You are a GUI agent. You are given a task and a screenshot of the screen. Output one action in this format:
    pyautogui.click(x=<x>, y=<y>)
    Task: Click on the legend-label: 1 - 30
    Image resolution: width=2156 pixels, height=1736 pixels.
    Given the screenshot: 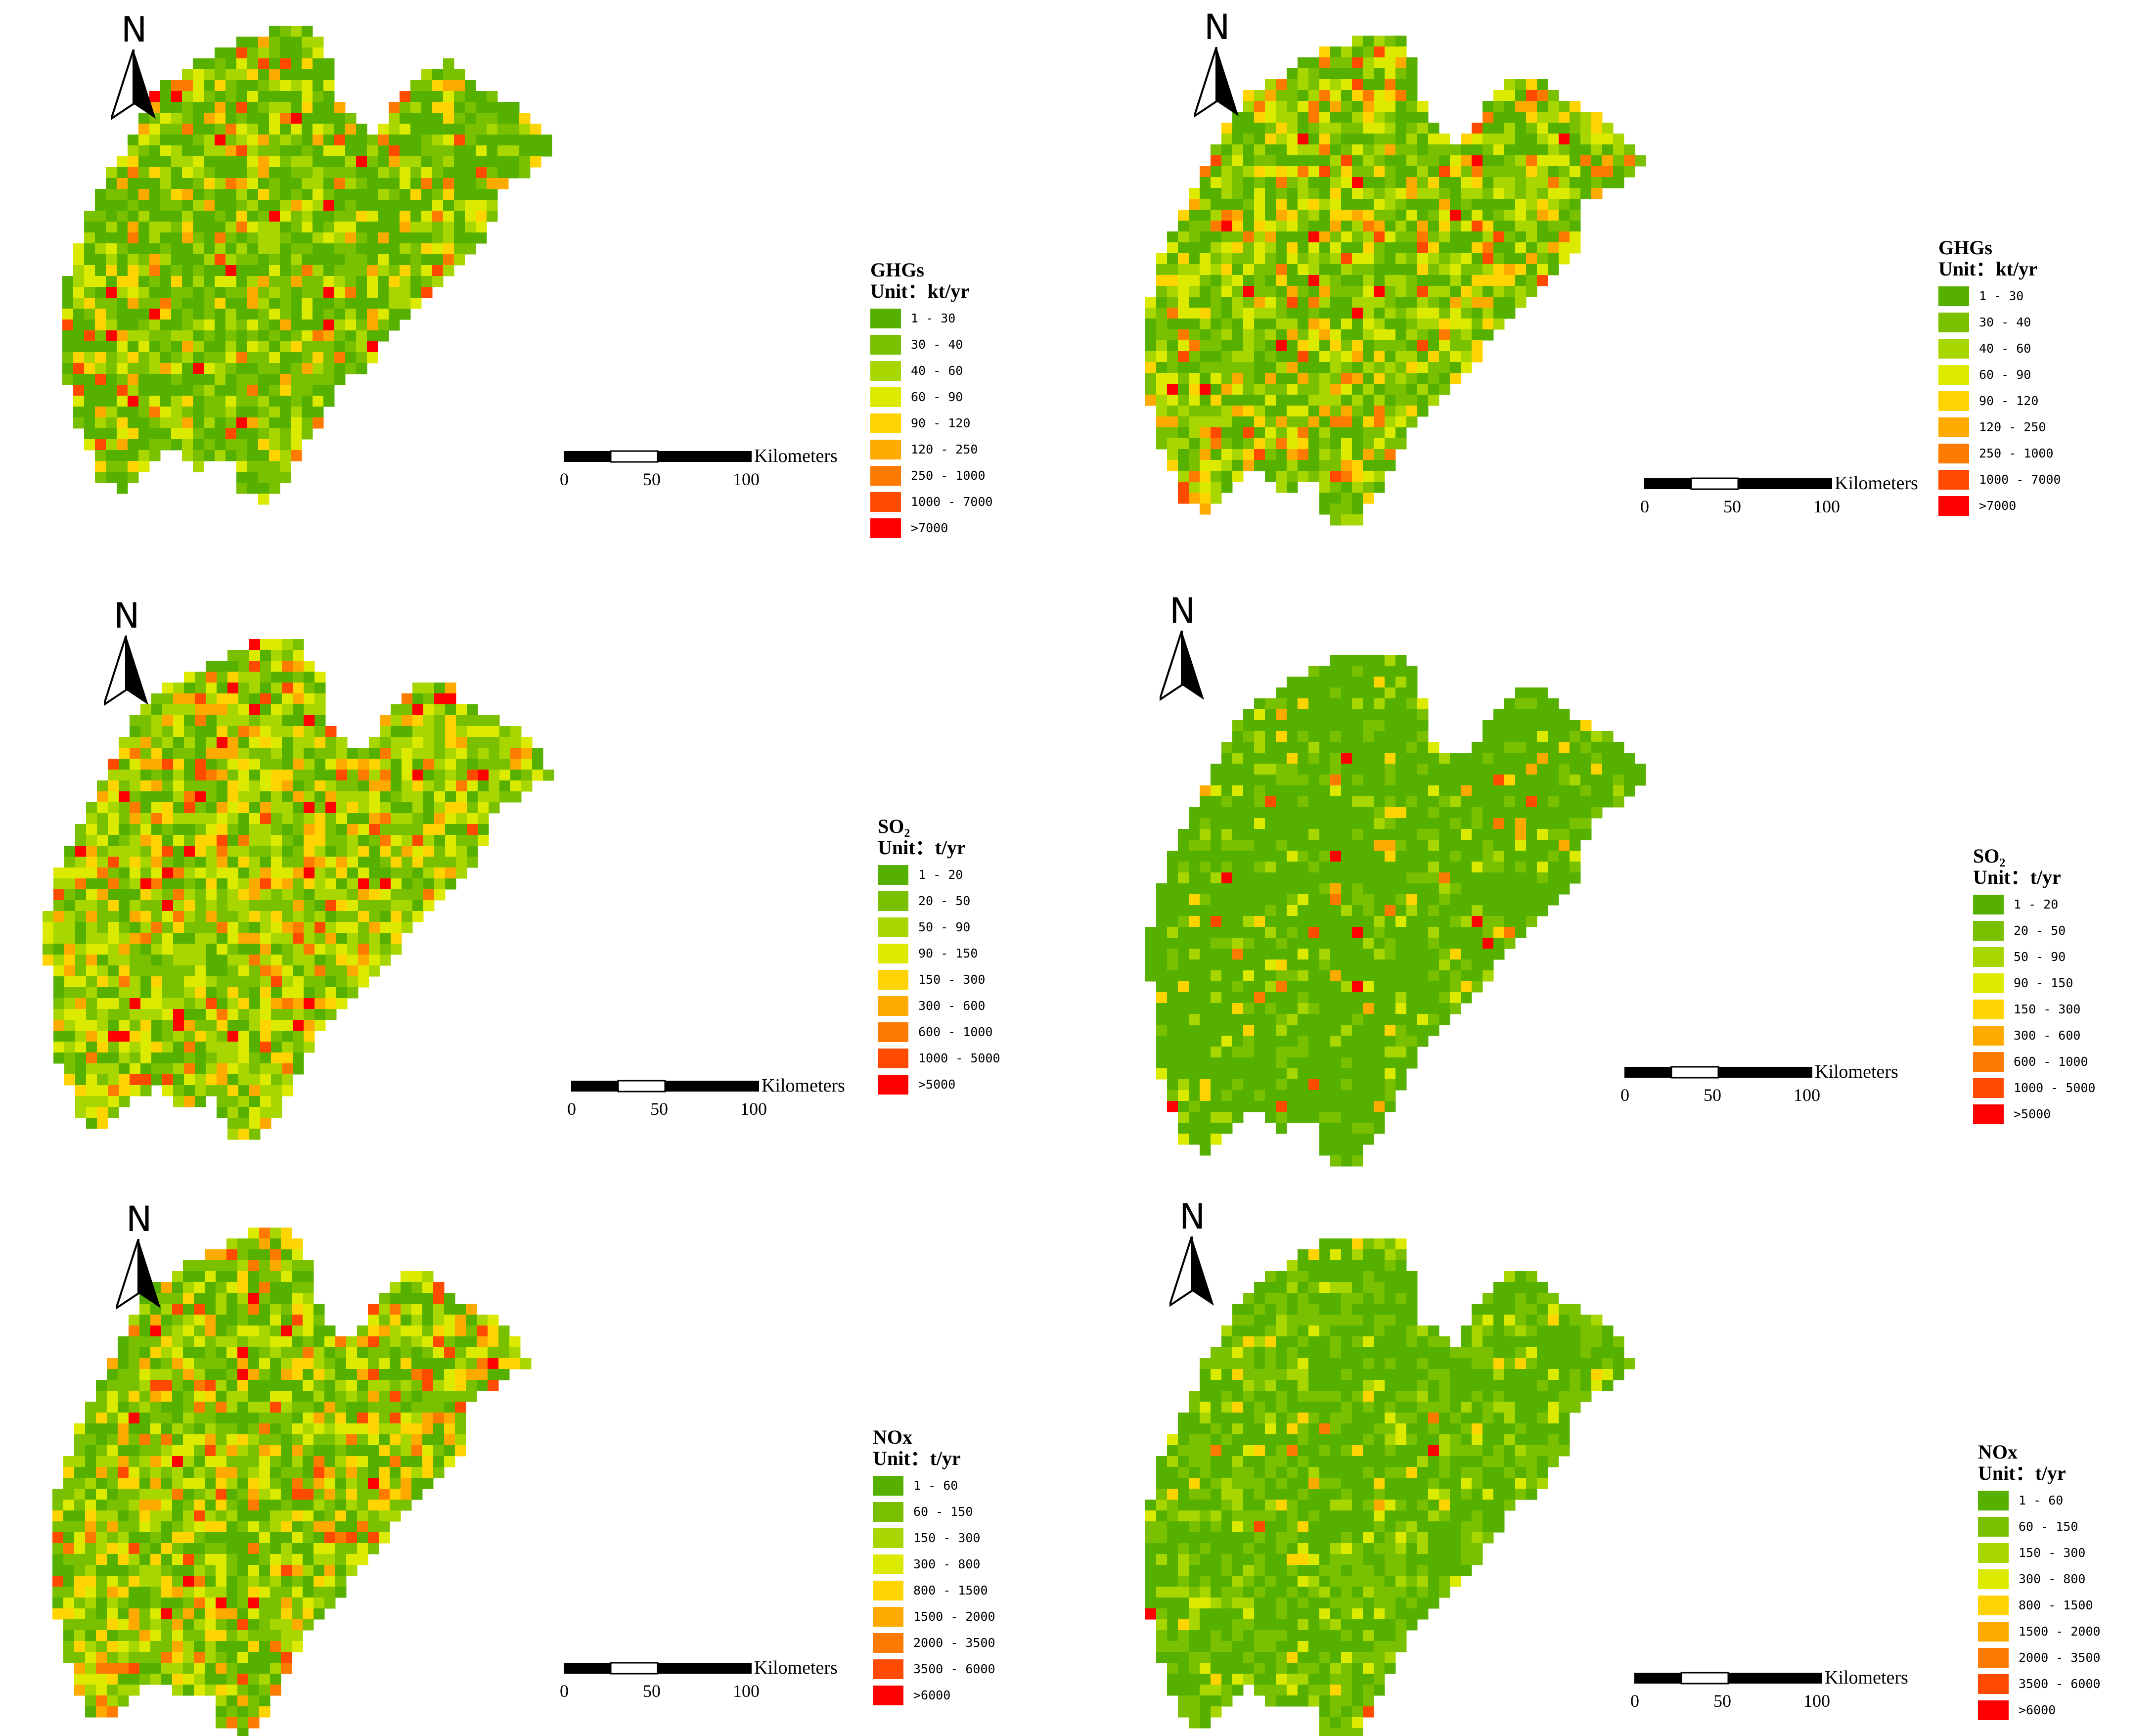 What is the action you would take?
    pyautogui.click(x=933, y=318)
    